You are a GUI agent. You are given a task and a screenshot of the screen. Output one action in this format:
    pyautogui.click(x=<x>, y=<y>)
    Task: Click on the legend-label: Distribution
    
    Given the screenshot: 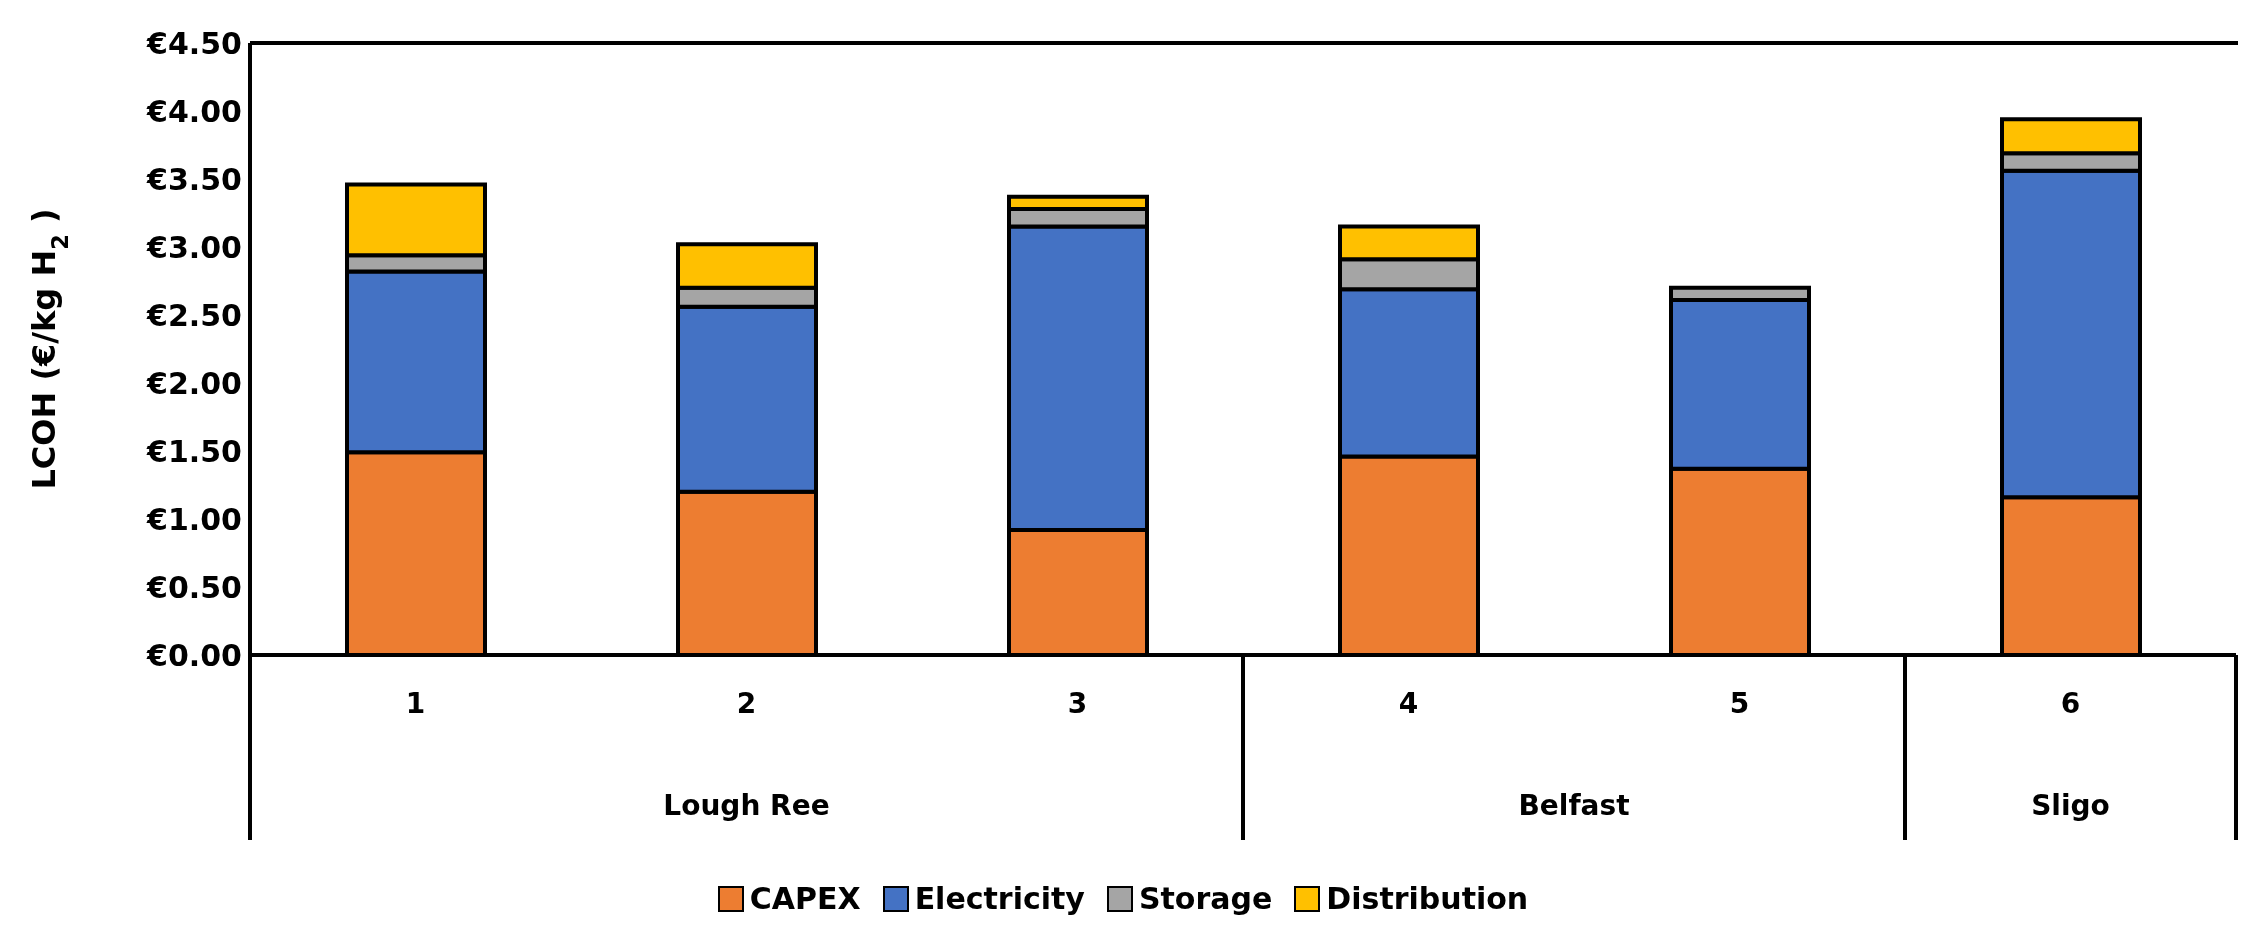 What is the action you would take?
    pyautogui.click(x=1427, y=898)
    